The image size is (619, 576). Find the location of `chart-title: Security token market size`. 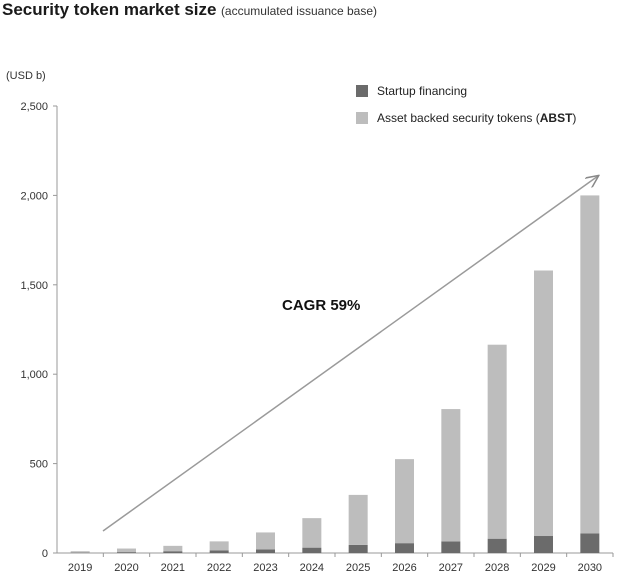

chart-title: Security token market size is located at coordinates (109, 9).